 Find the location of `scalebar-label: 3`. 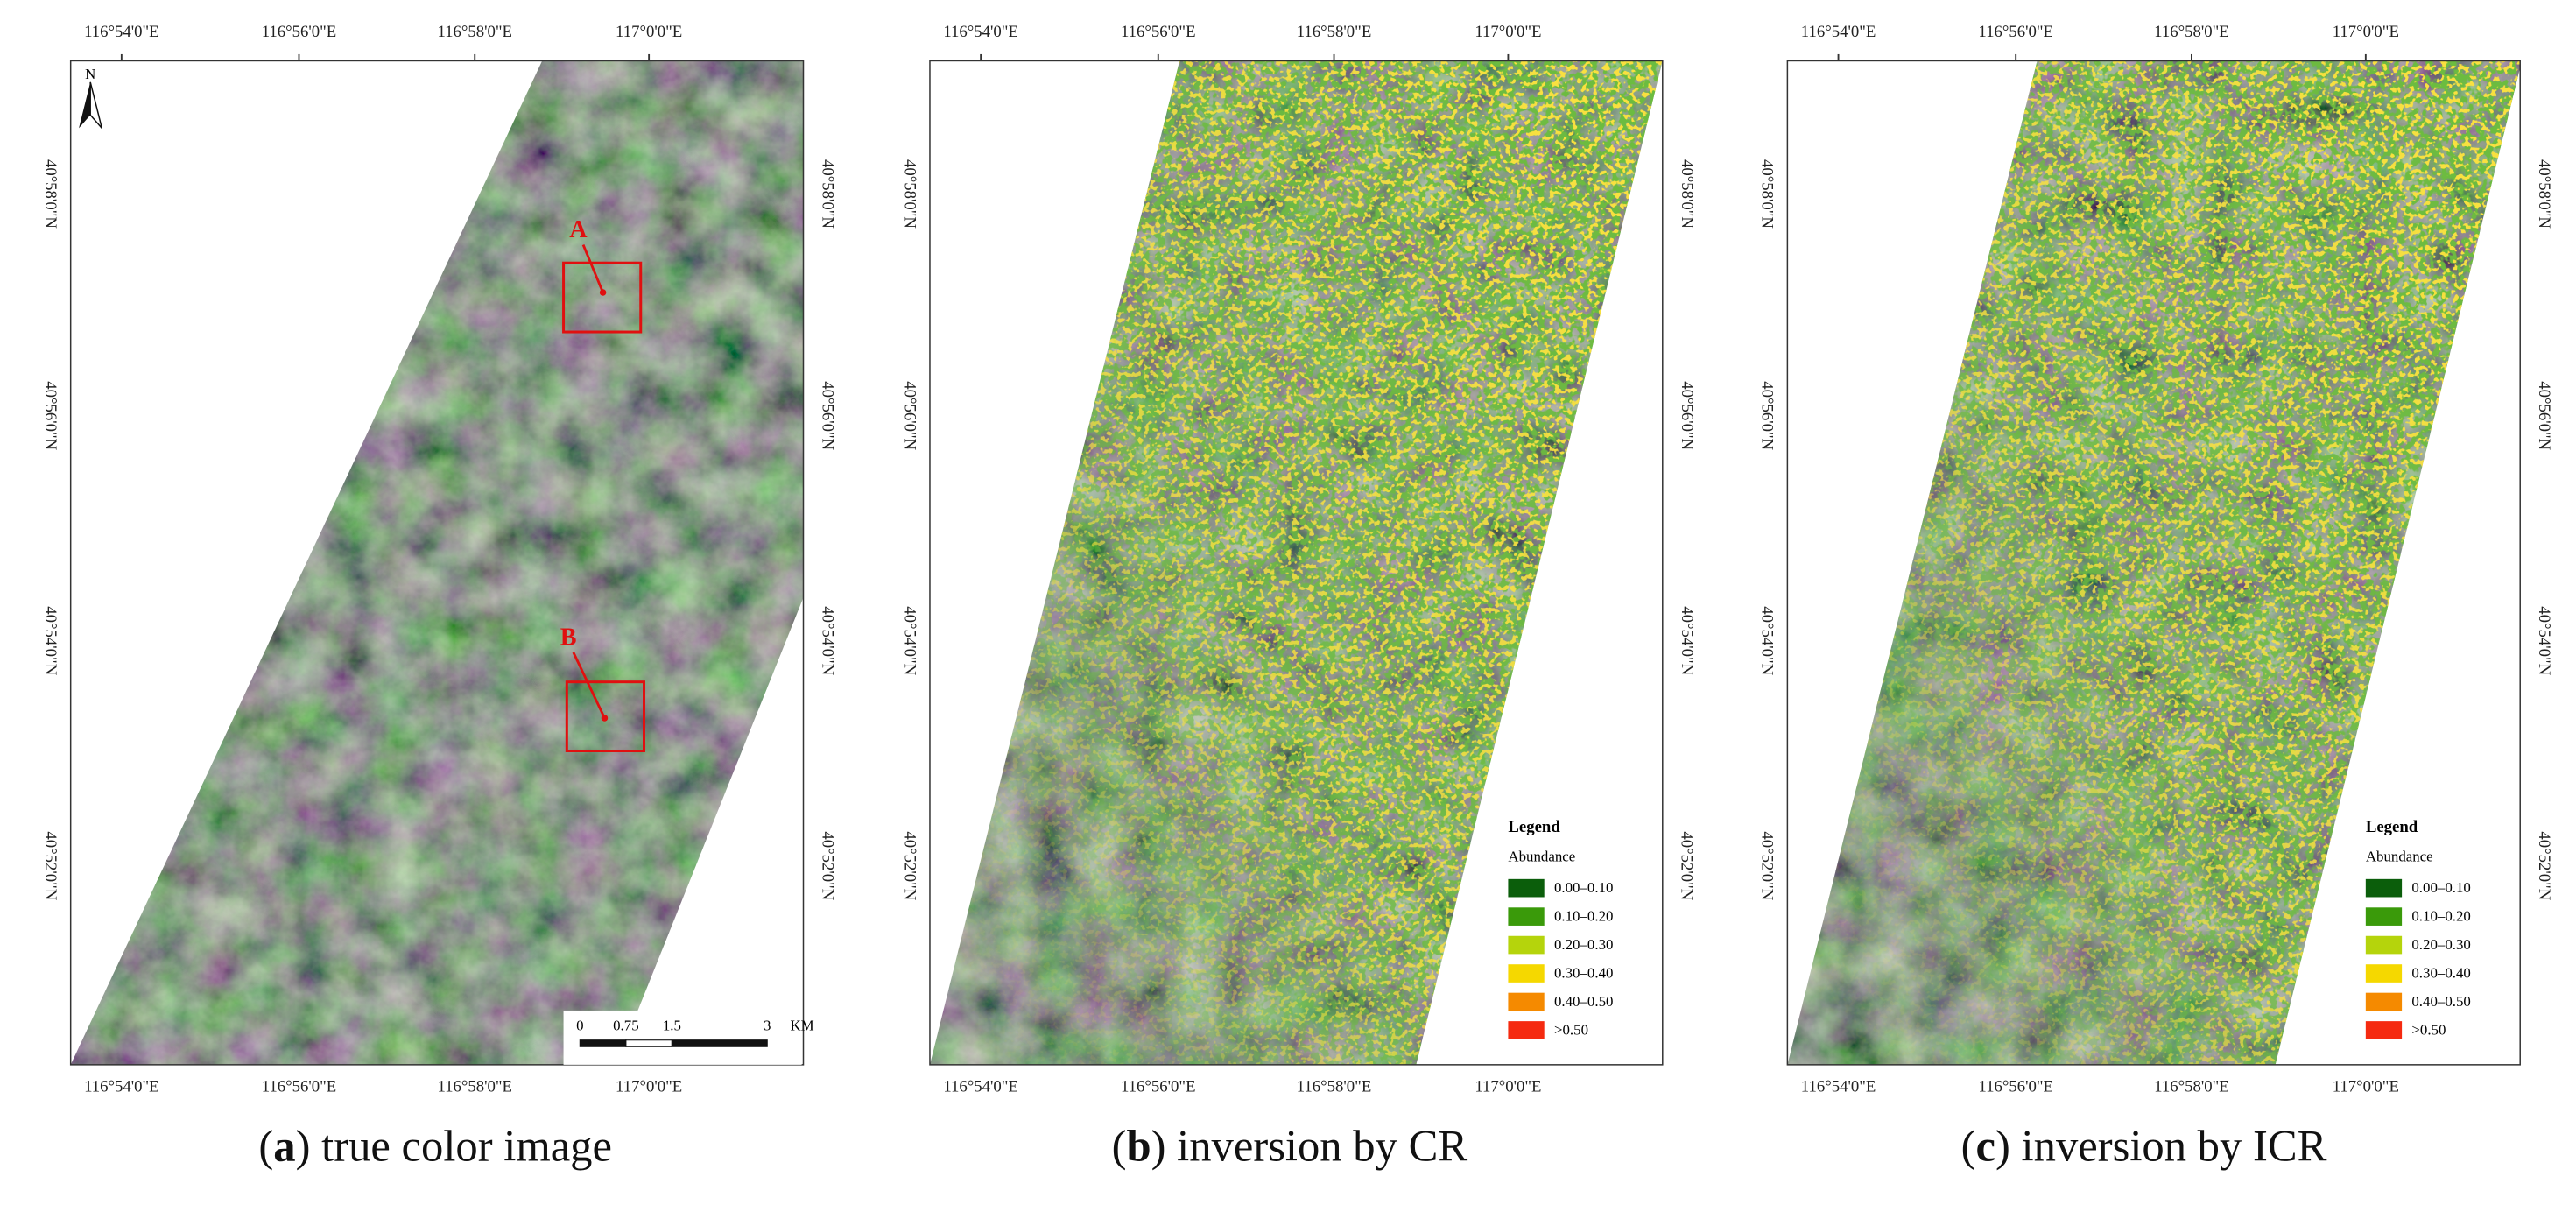

scalebar-label: 3 is located at coordinates (767, 1026).